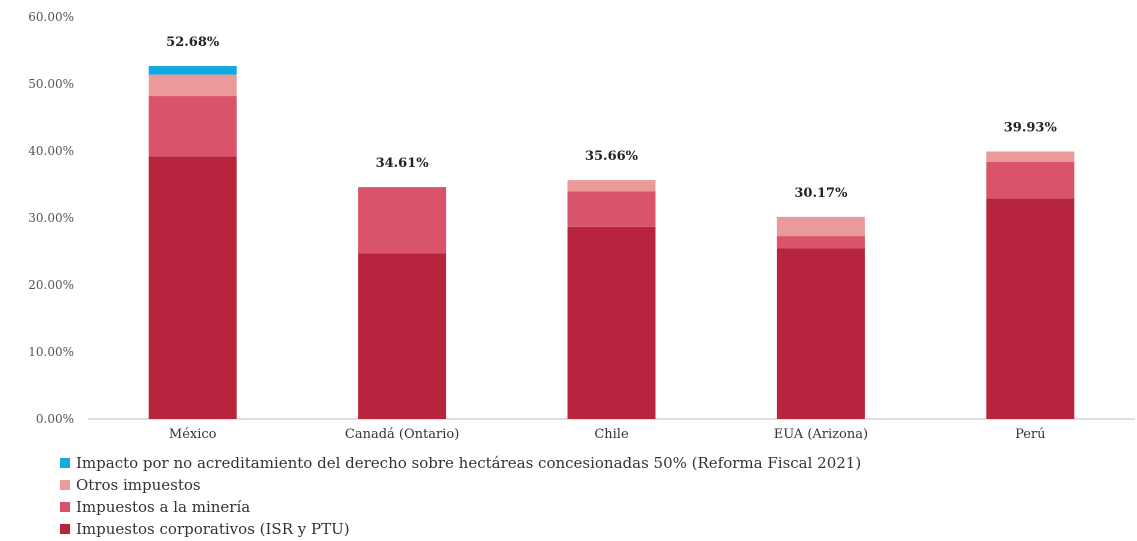  I want to click on y-tick-label: 30.00%, so click(51, 218).